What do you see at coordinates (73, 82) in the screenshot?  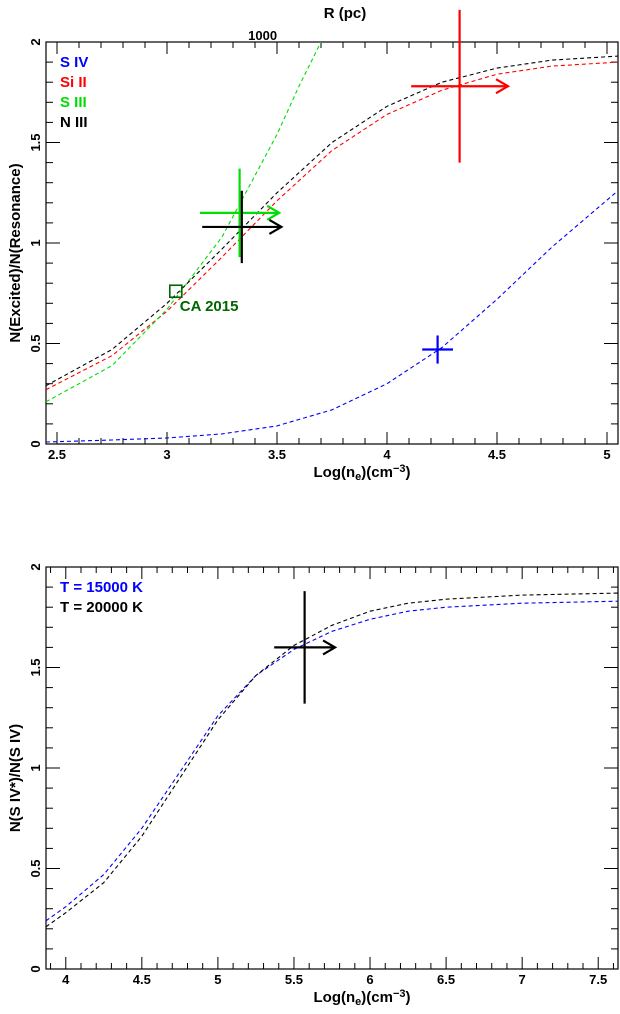 I see `legend-entry: Si II` at bounding box center [73, 82].